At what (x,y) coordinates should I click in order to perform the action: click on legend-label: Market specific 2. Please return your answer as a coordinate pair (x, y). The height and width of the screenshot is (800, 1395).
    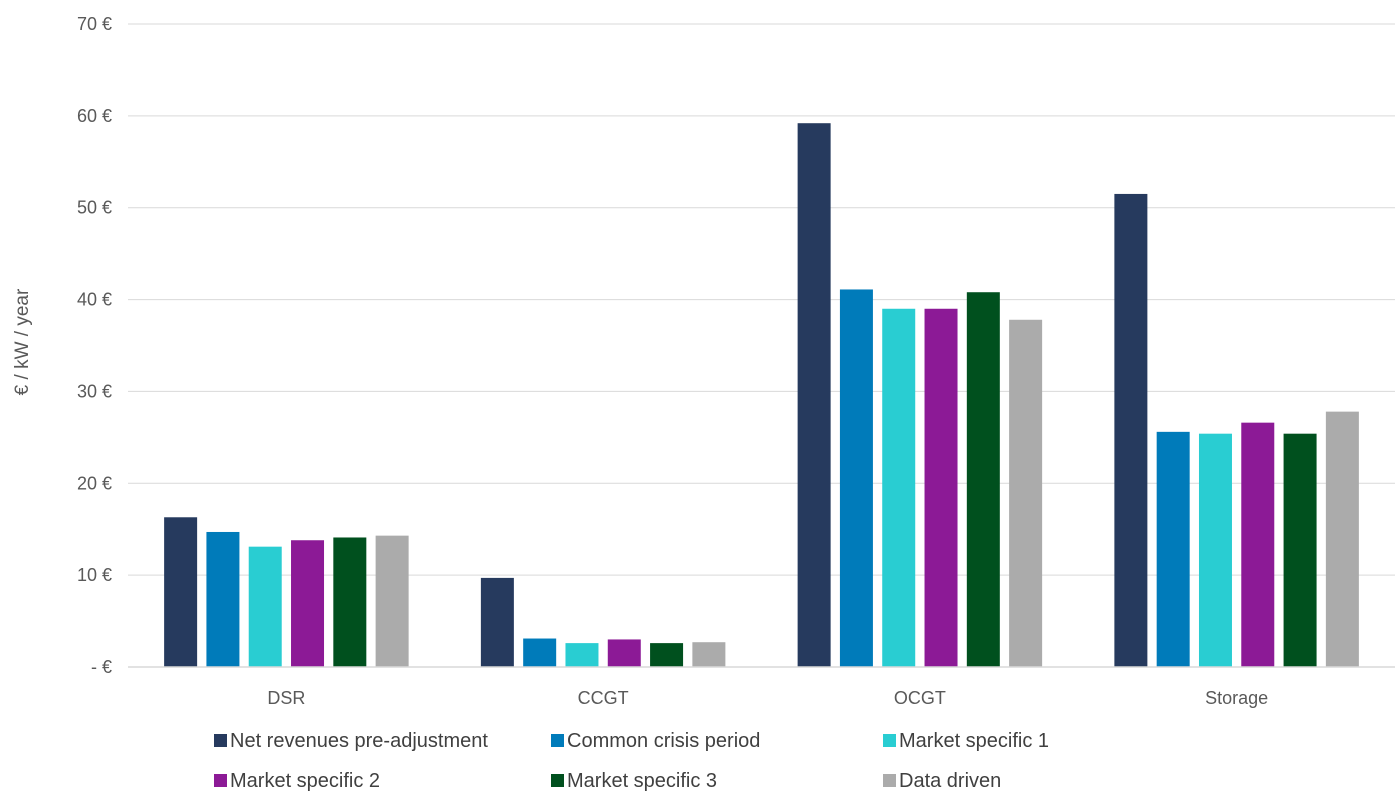
    Looking at the image, I should click on (305, 781).